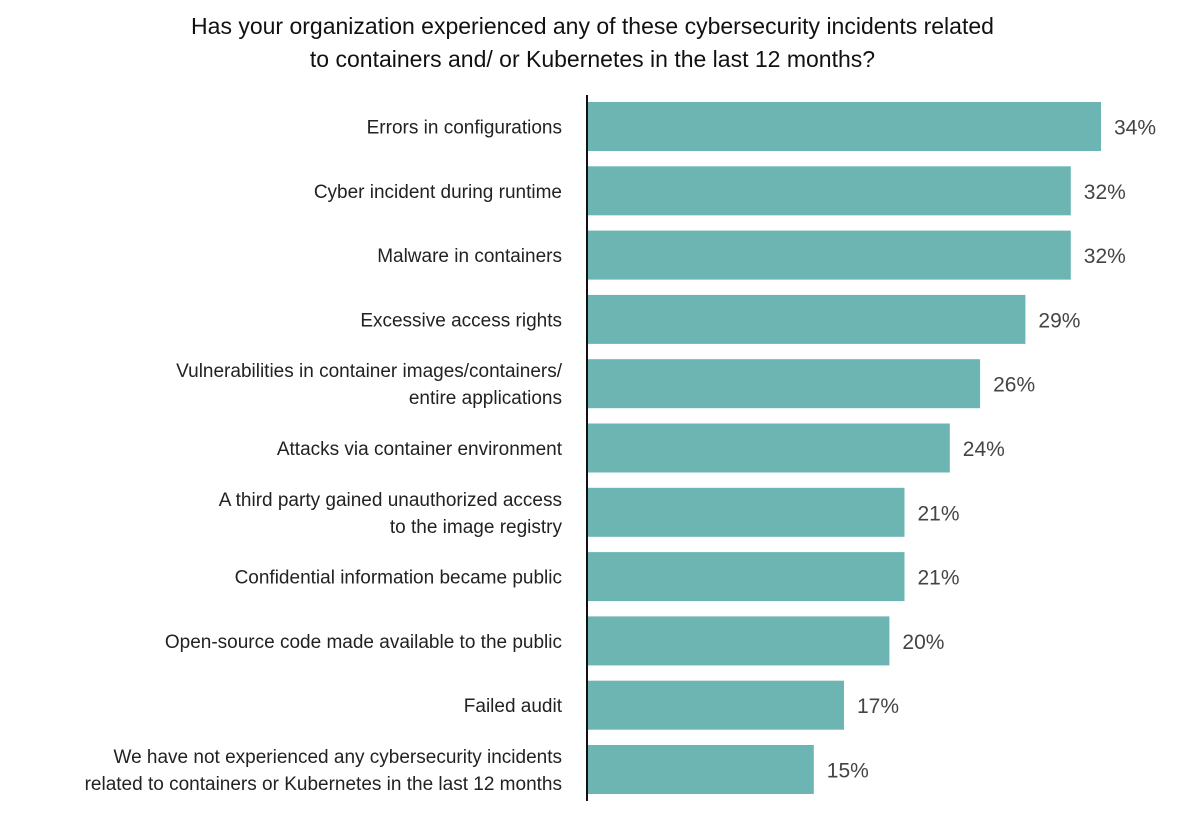  What do you see at coordinates (438, 192) in the screenshot?
I see `category-label-1: Cyber incident during runtime` at bounding box center [438, 192].